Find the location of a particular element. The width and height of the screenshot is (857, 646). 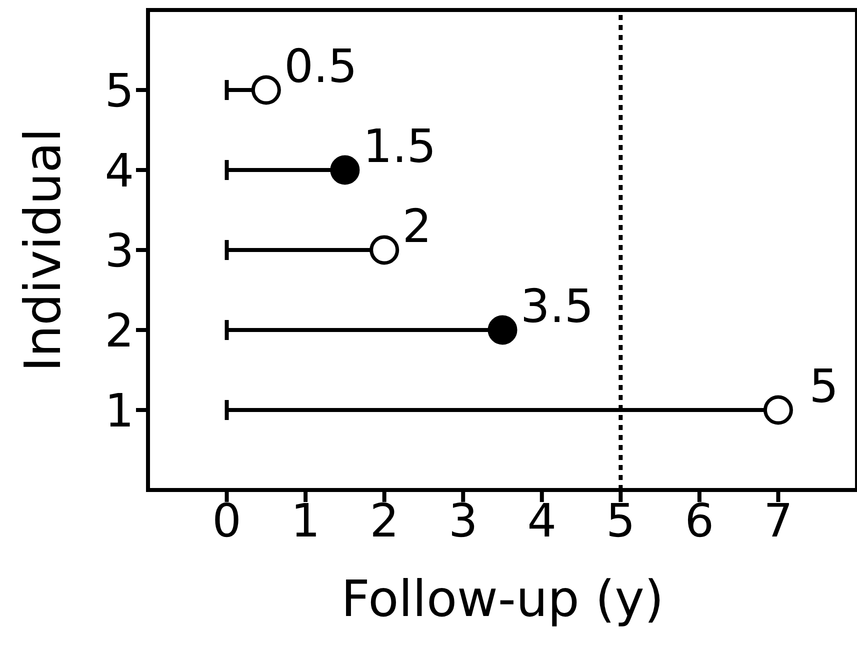

x-tick-label: 5 is located at coordinates (621, 521).